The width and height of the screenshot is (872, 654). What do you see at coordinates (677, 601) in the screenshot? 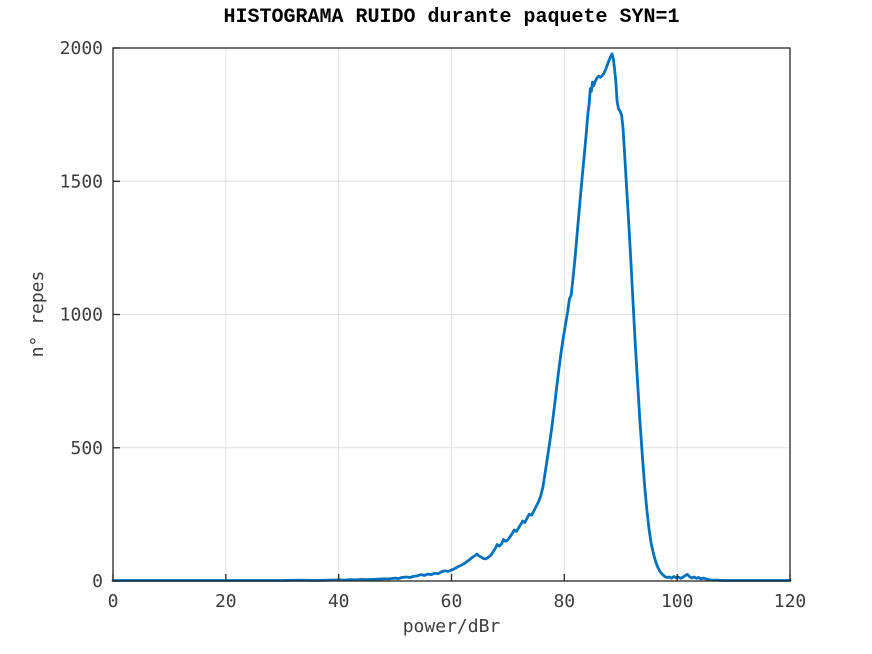
I see `x-tick-label: 100` at bounding box center [677, 601].